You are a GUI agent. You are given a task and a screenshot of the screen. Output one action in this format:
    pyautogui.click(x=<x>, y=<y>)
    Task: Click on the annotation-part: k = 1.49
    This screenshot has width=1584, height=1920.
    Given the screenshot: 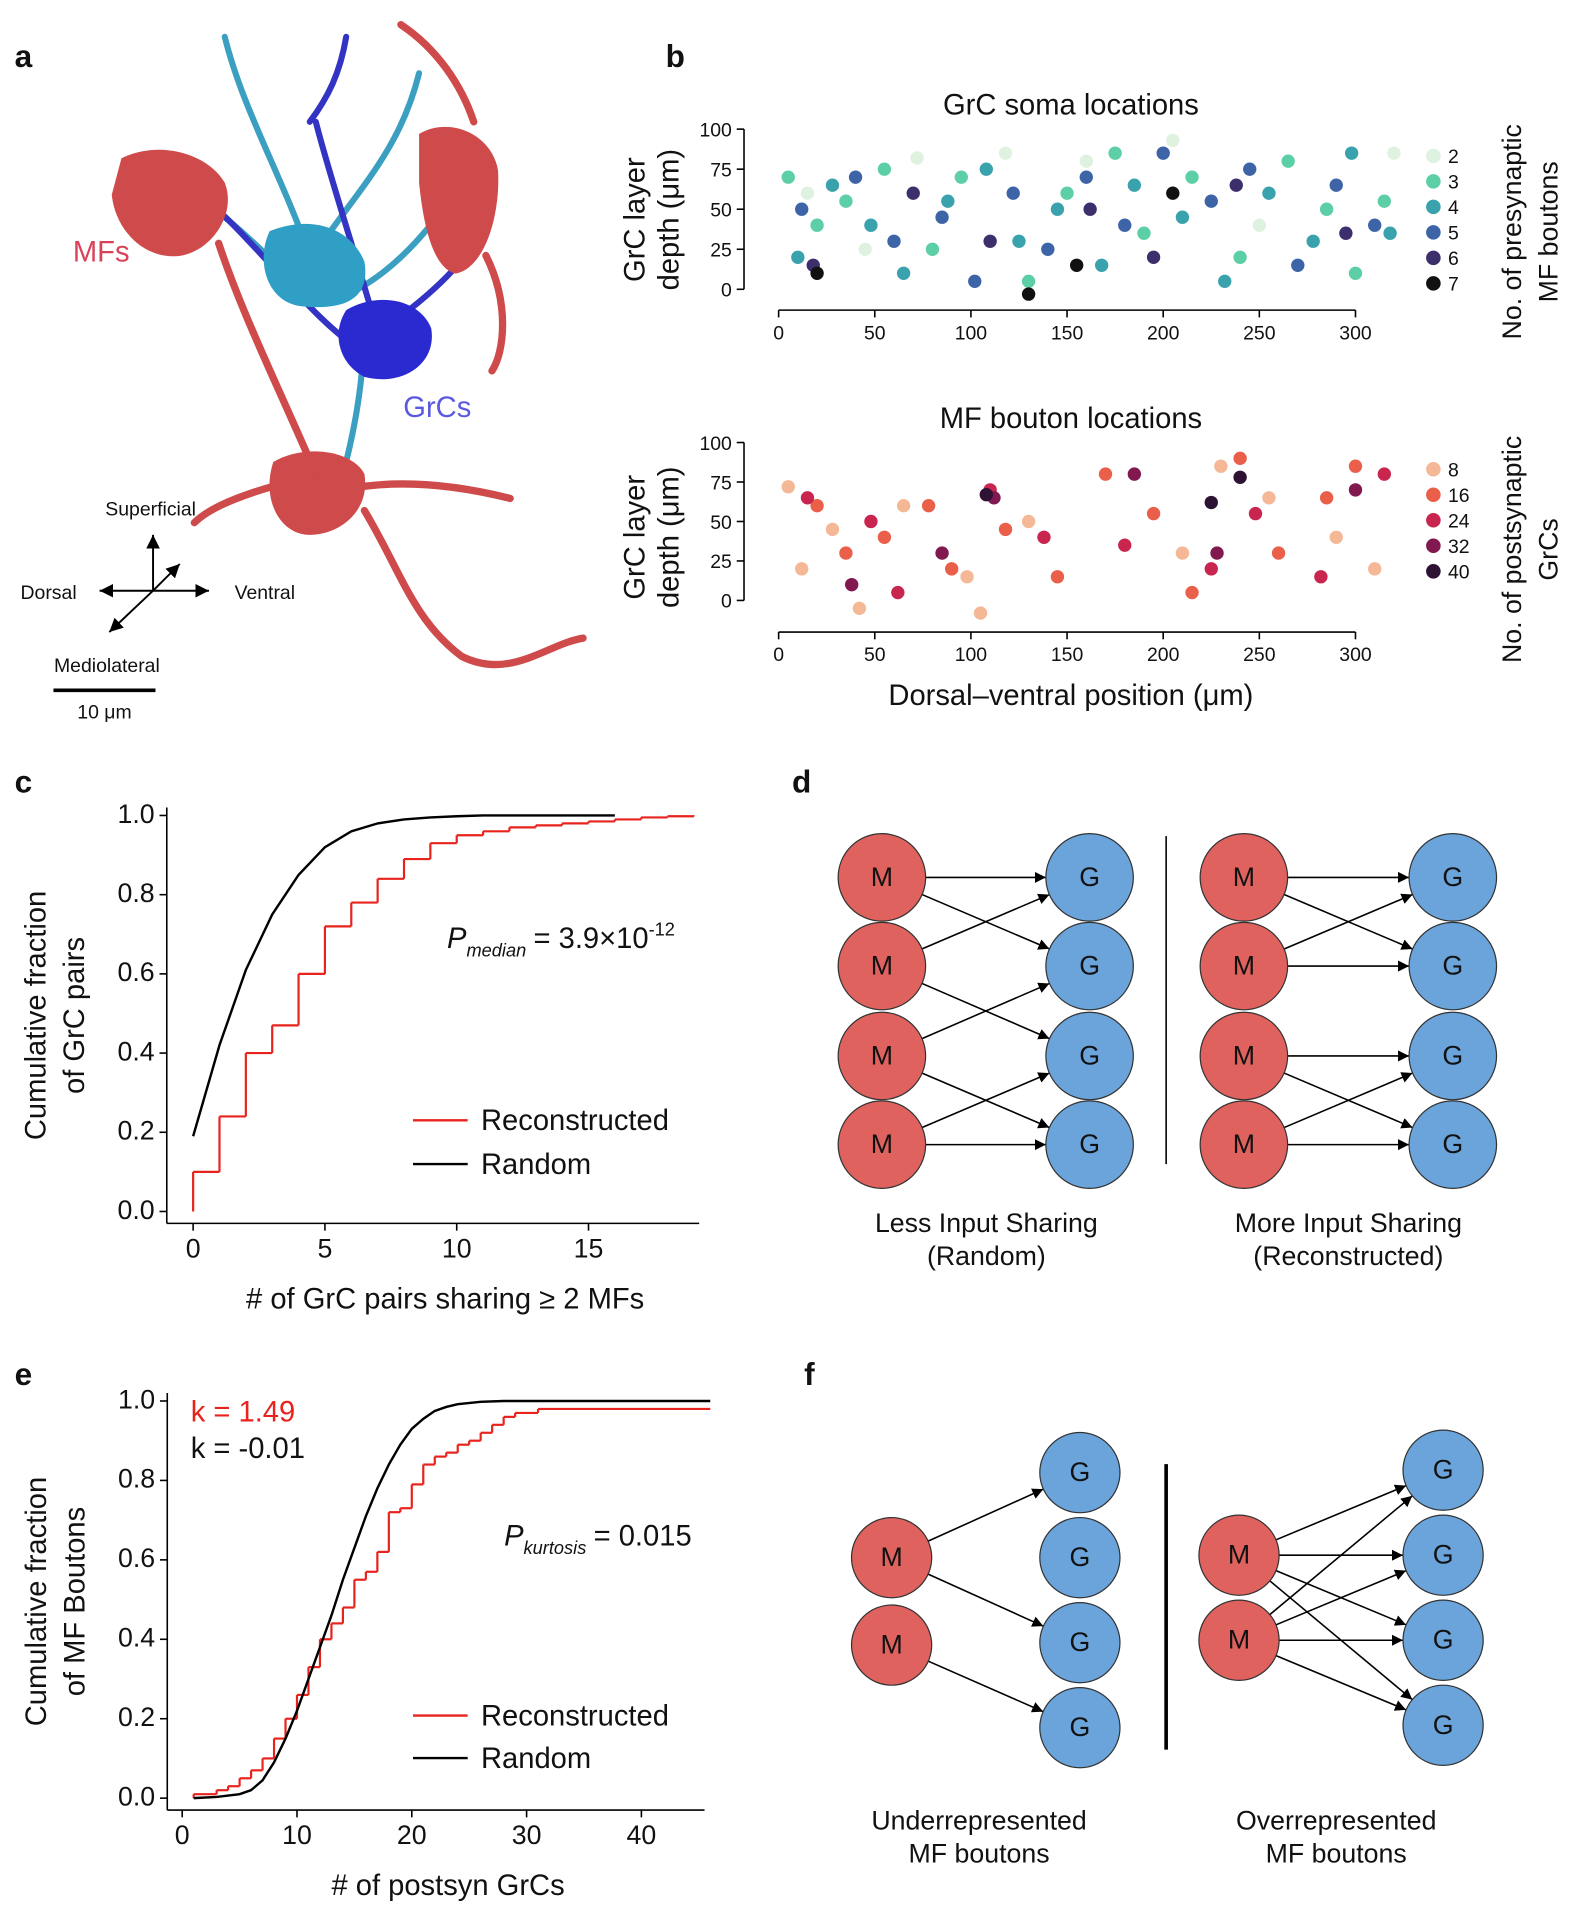 What is the action you would take?
    pyautogui.click(x=243, y=1413)
    